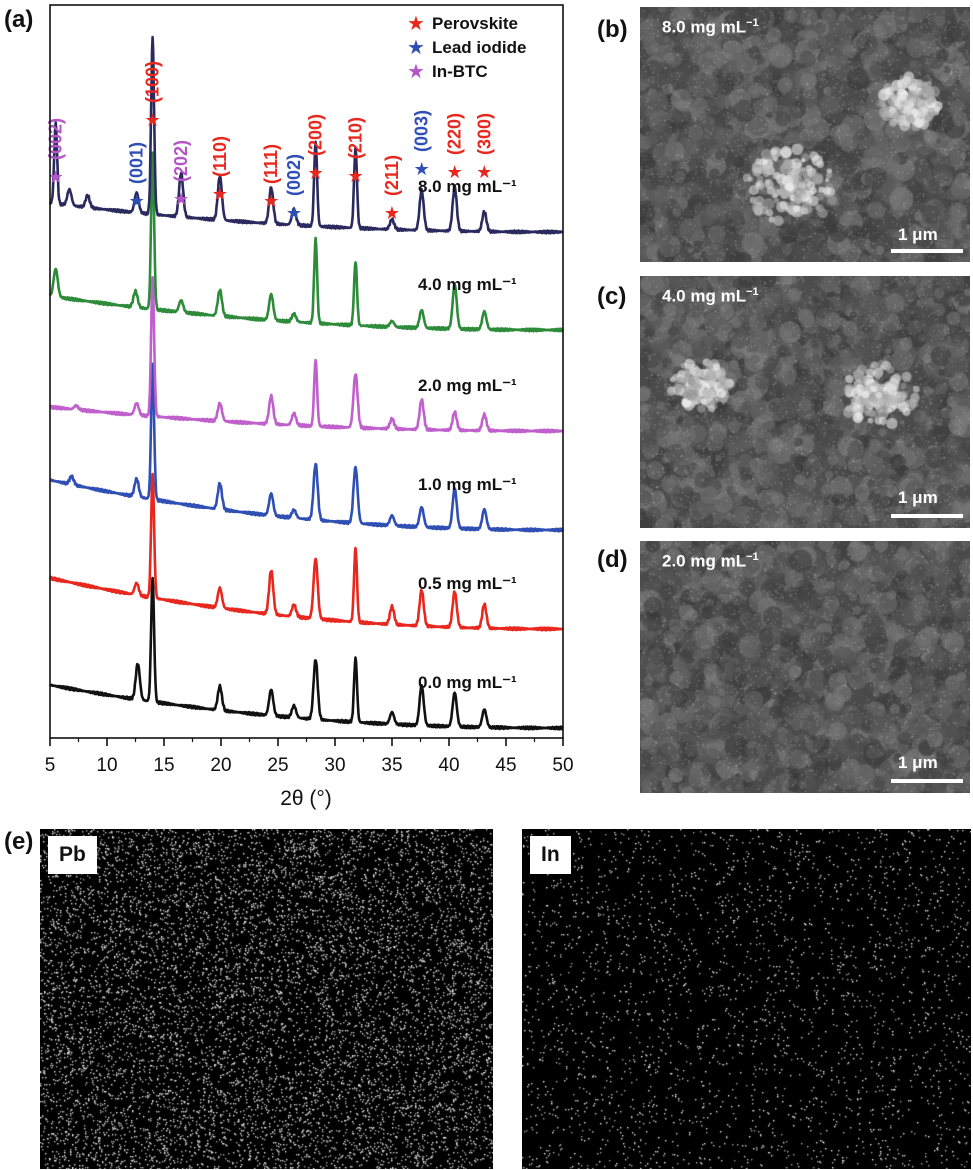 Image resolution: width=973 pixels, height=1170 pixels. I want to click on x-tick-label: 50, so click(562, 765).